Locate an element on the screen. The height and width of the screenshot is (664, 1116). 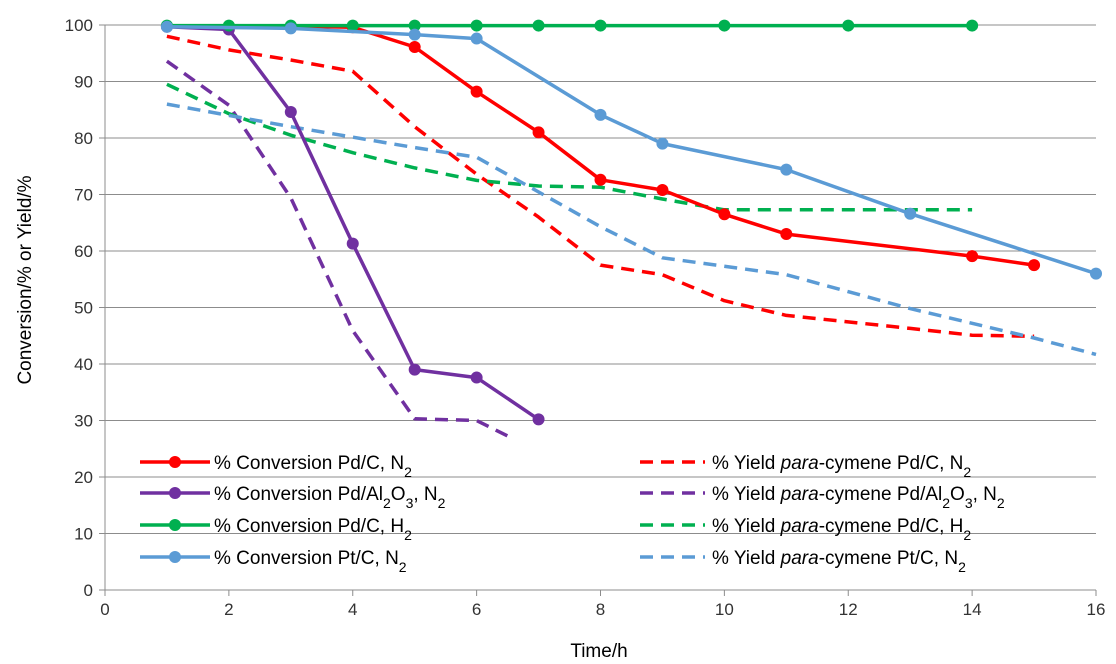
x-tick-label: 0 is located at coordinates (104, 609).